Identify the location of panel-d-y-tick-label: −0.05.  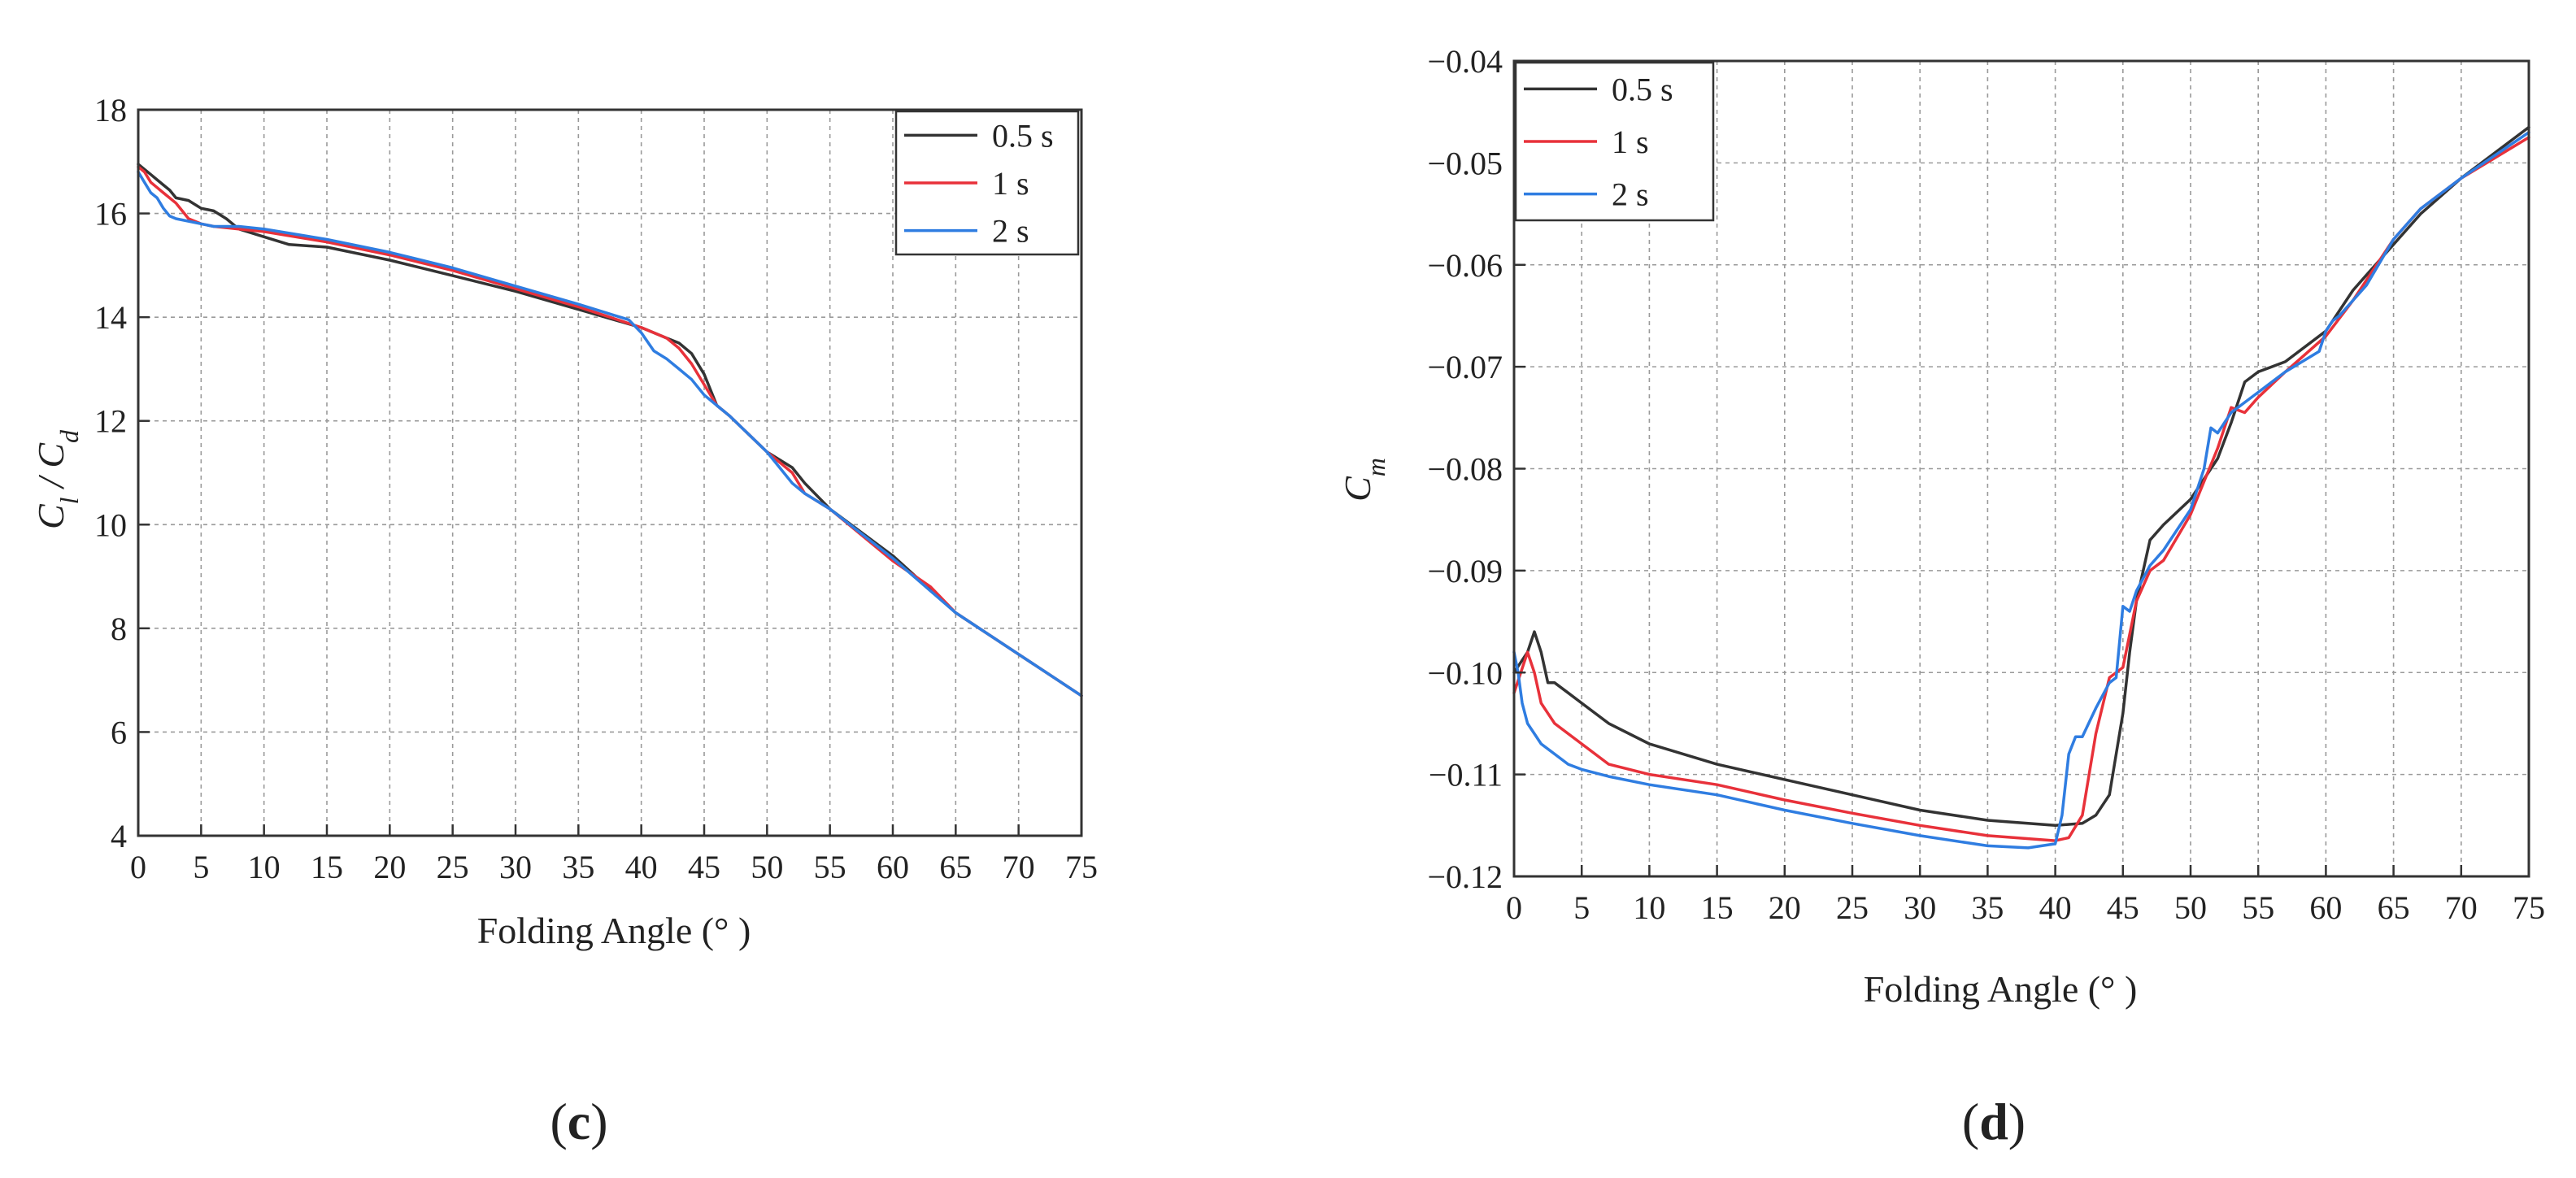
(1465, 163).